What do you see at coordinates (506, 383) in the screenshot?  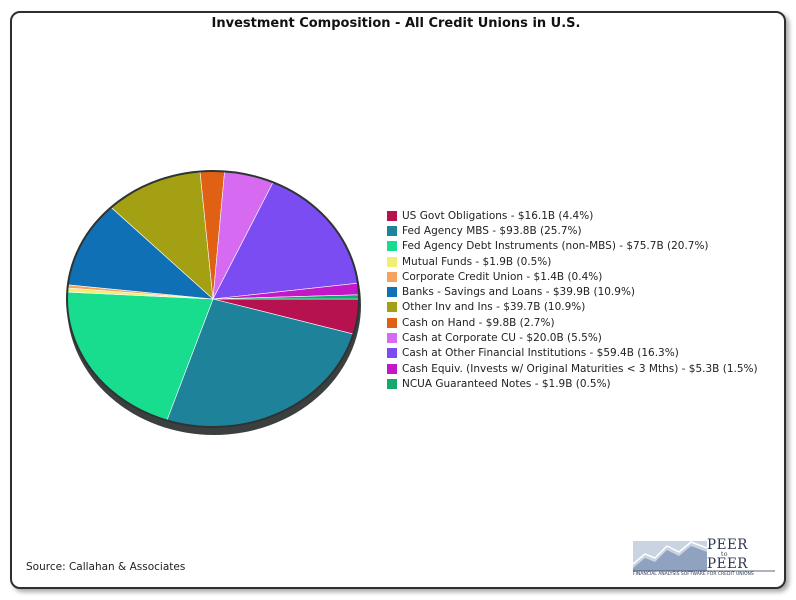 I see `legend-label: NCUA Guaranteed Notes - $1.9B (0.5%)` at bounding box center [506, 383].